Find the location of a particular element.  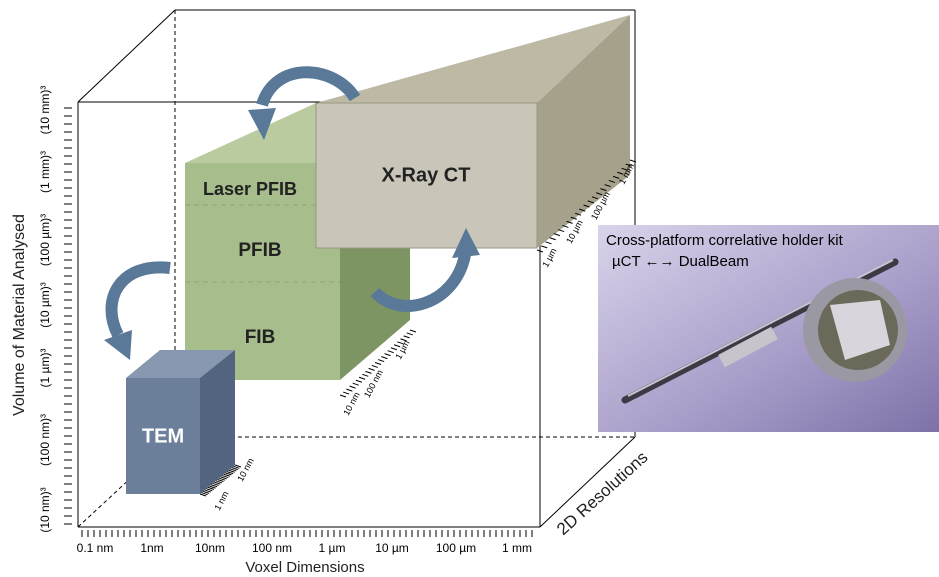

x-tick-label: 0.1 nm is located at coordinates (95, 548).